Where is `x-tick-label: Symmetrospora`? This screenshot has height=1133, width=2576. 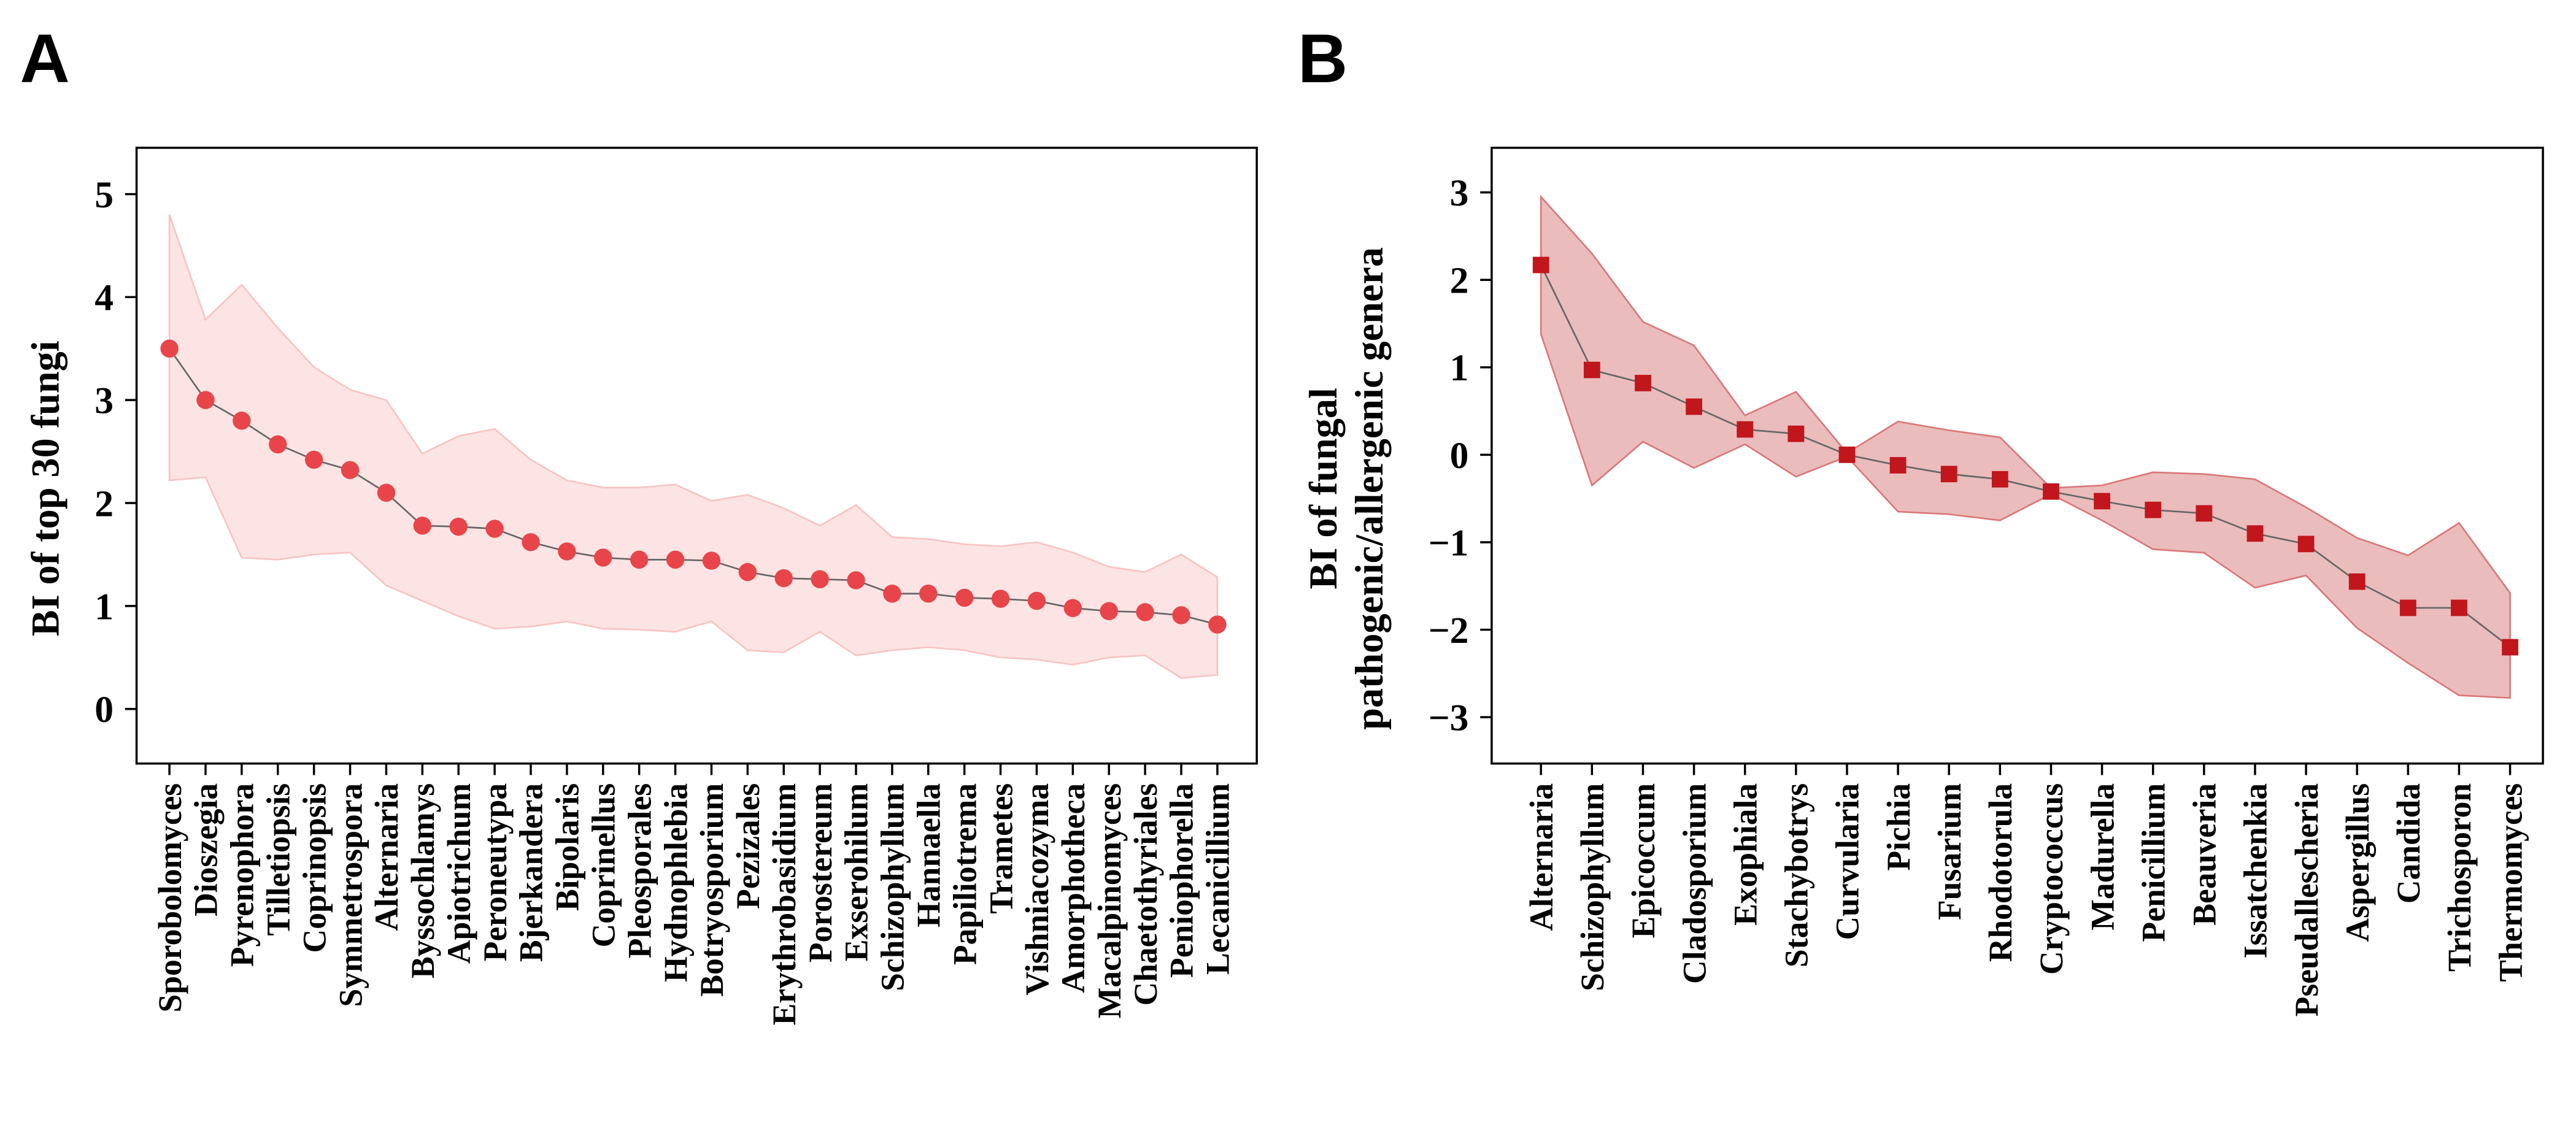
x-tick-label: Symmetrospora is located at coordinates (350, 895).